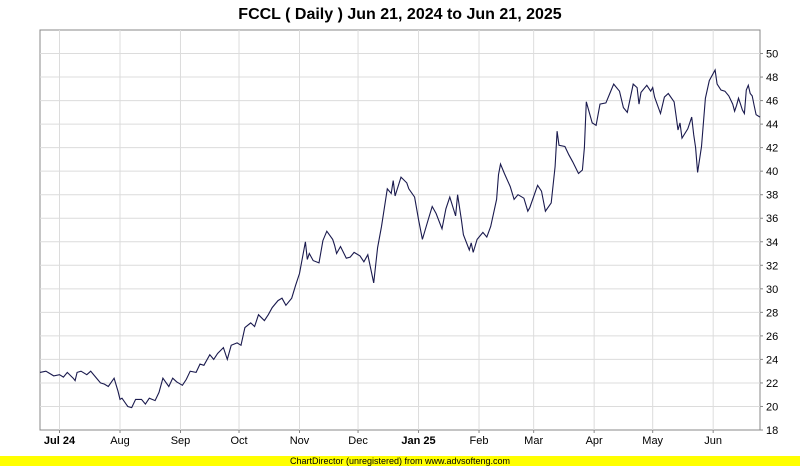  I want to click on y-tick-label: 32, so click(772, 266).